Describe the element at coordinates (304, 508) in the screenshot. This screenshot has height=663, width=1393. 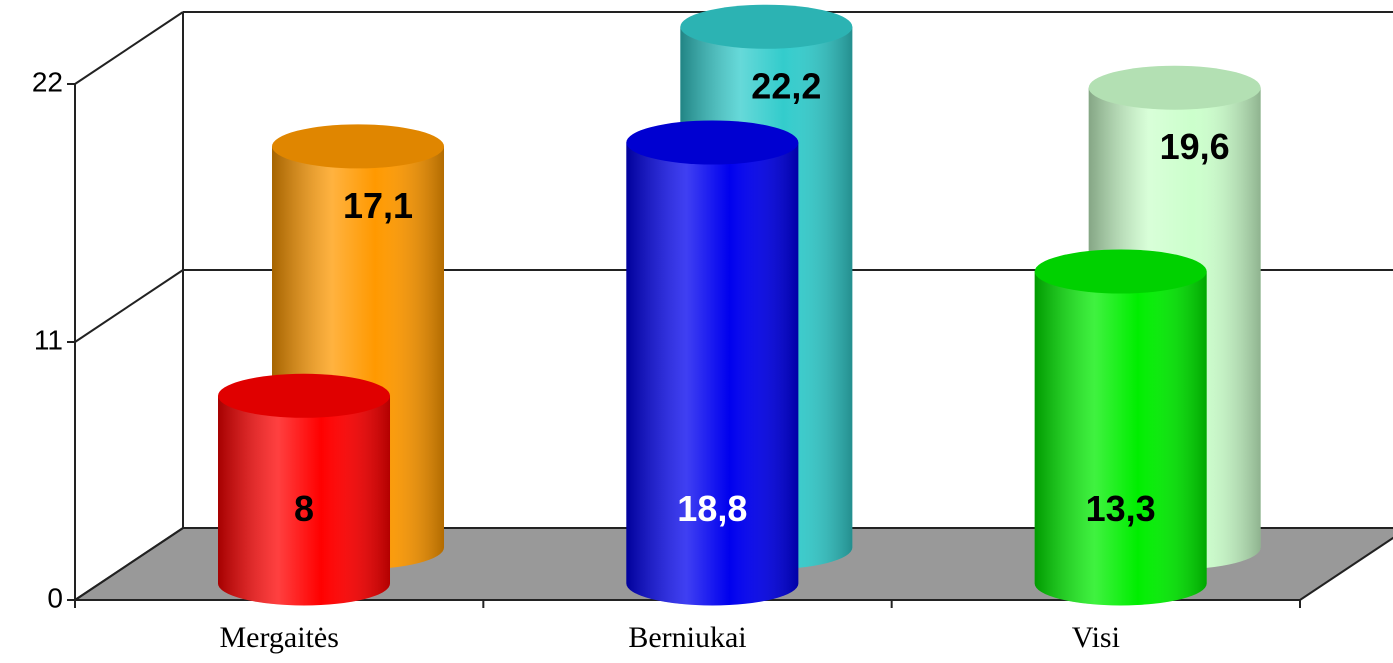
I see `value-label: 8` at that location.